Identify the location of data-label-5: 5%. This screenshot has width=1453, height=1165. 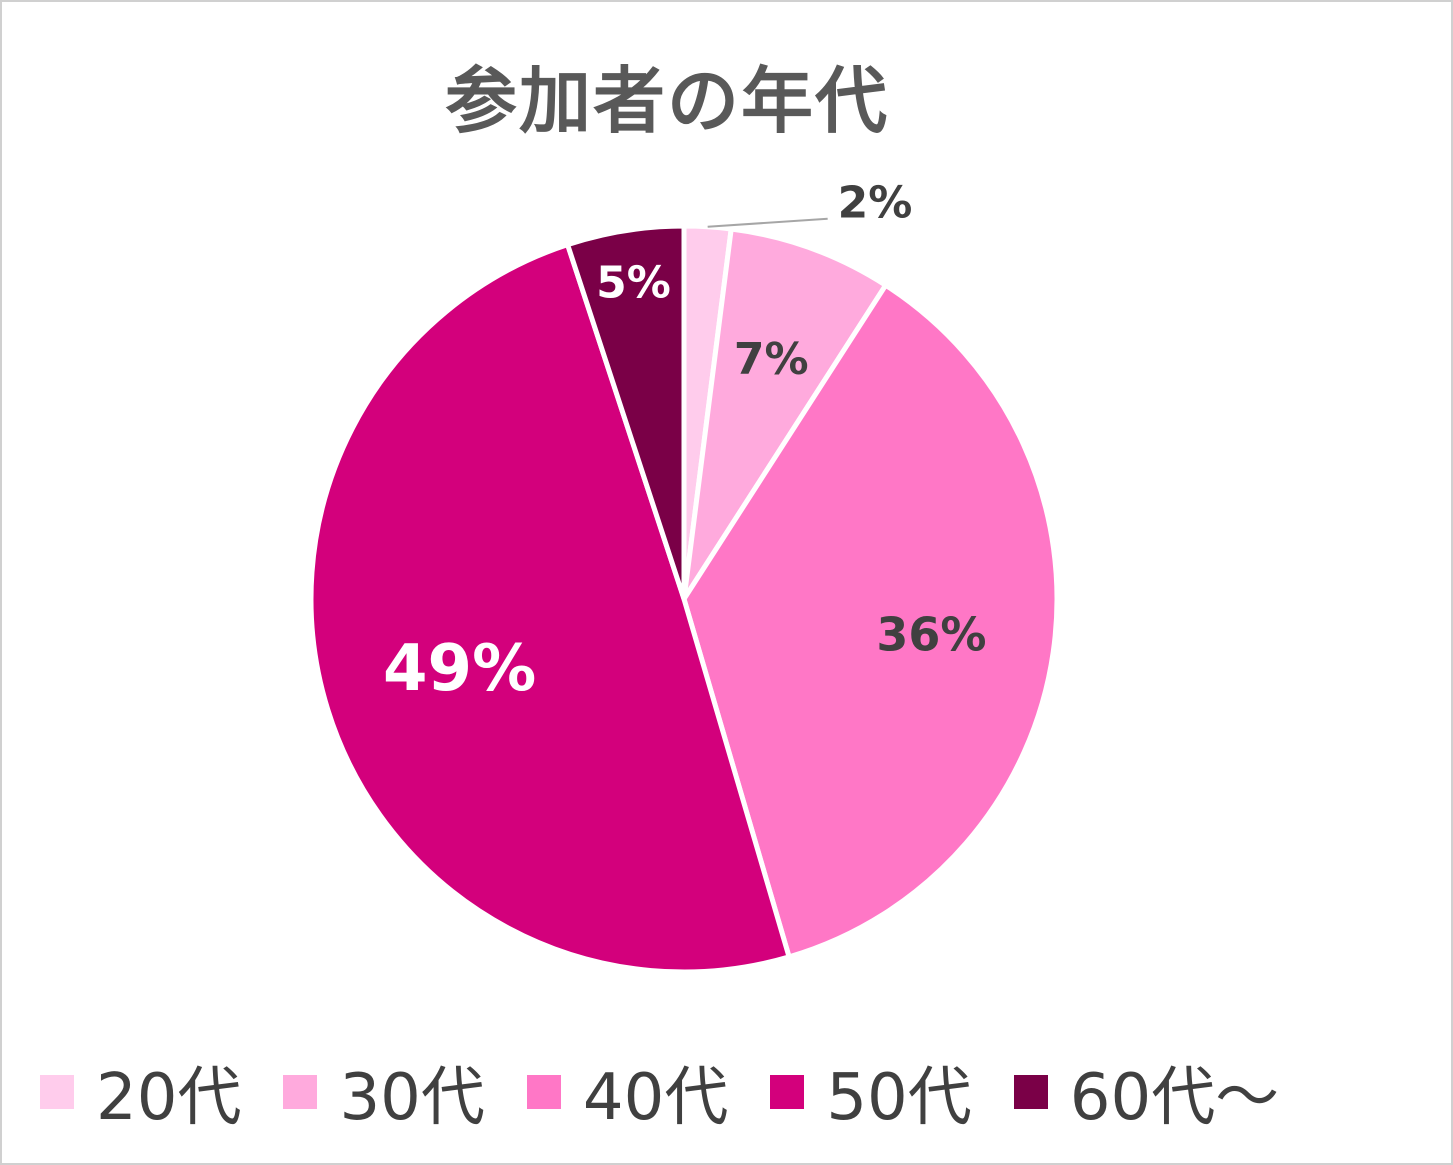
(633, 283).